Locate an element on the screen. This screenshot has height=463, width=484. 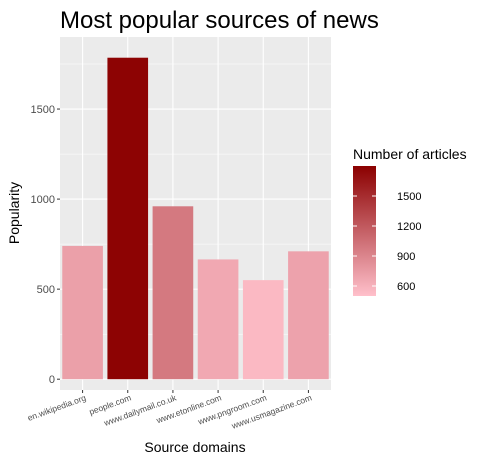
x-tick-label-0: en.wikipedia.org is located at coordinates (56, 407).